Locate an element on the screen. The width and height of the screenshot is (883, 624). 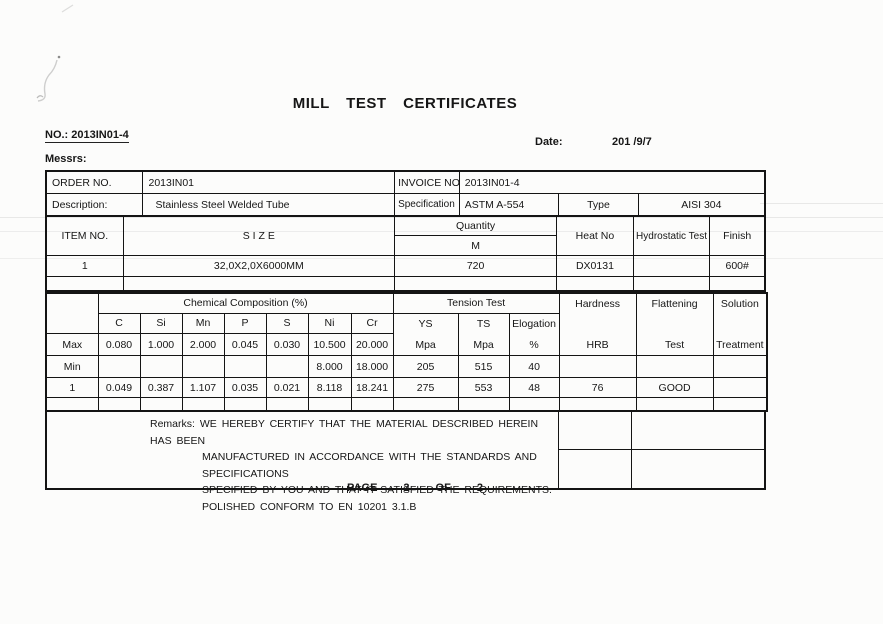
row-label-1: 1 is located at coordinates (72, 387).